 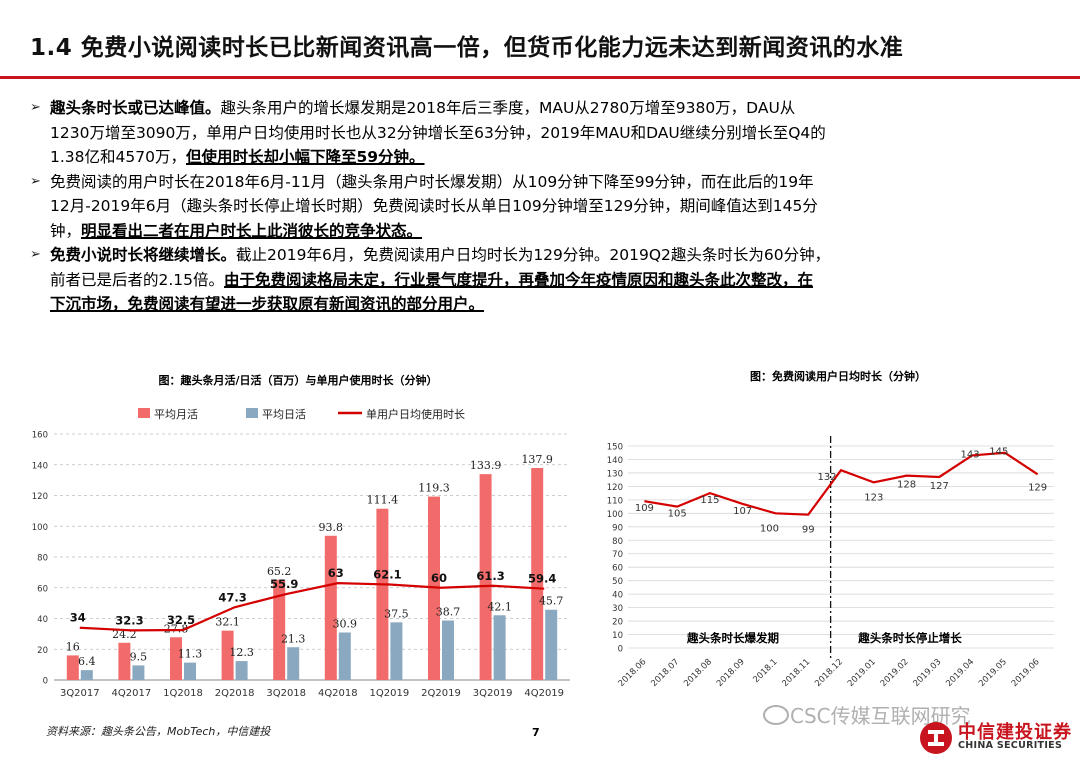 I want to click on x-tick-label: 2019.02, so click(x=895, y=673).